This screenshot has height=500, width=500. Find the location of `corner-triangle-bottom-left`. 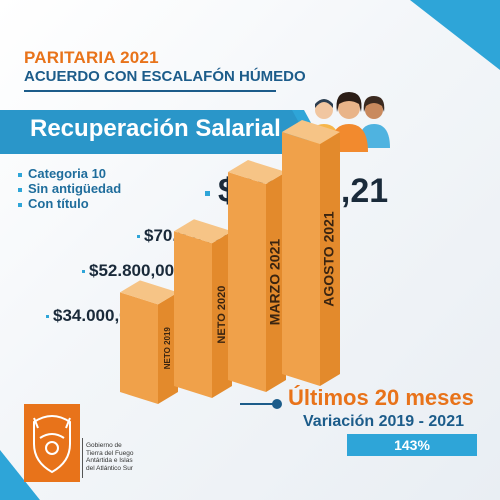

corner-triangle-bottom-left is located at coordinates (20, 475).